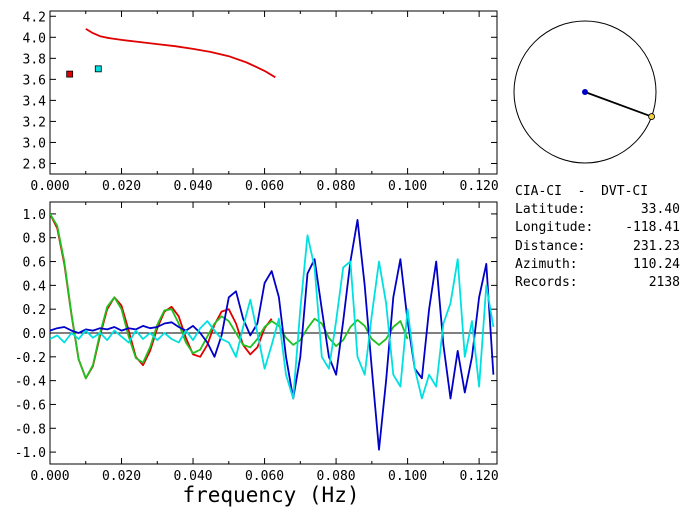 The width and height of the screenshot is (684, 519). Describe the element at coordinates (34, 310) in the screenshot. I see `y-tick-label: 0.2` at that location.